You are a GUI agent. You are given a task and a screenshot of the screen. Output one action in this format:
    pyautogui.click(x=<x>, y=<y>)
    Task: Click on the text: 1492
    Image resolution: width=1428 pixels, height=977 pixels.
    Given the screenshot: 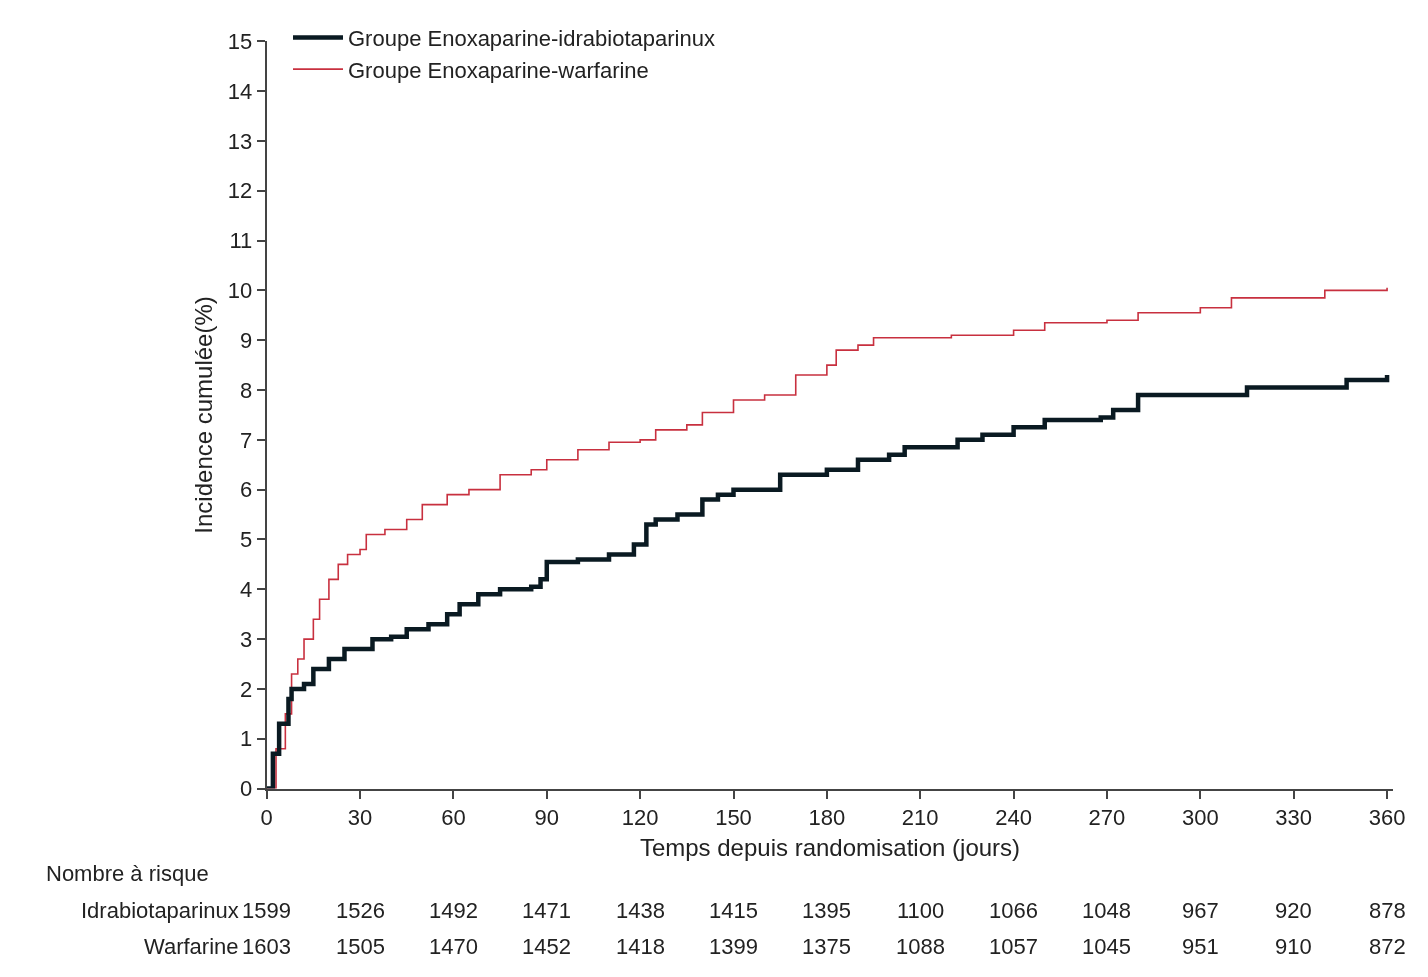 What is the action you would take?
    pyautogui.click(x=453, y=910)
    